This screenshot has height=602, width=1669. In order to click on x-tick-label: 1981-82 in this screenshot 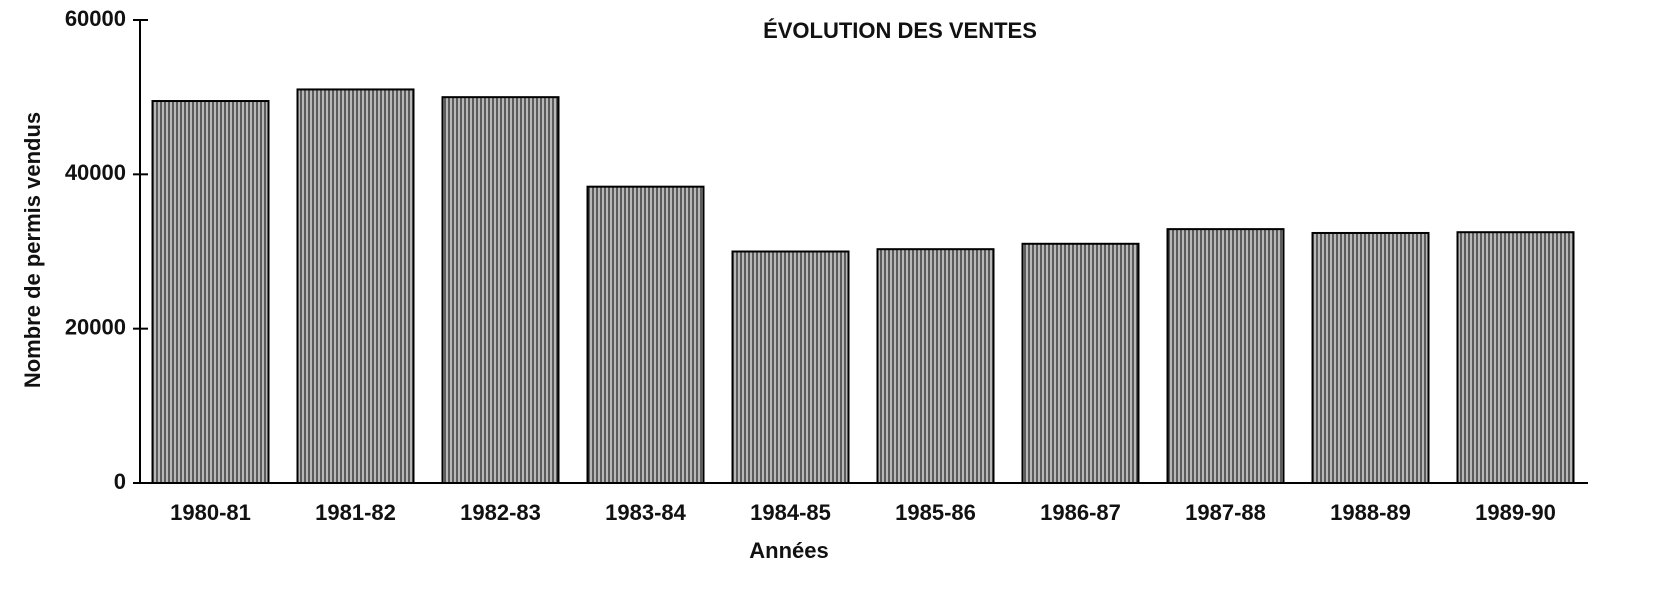, I will do `click(355, 512)`.